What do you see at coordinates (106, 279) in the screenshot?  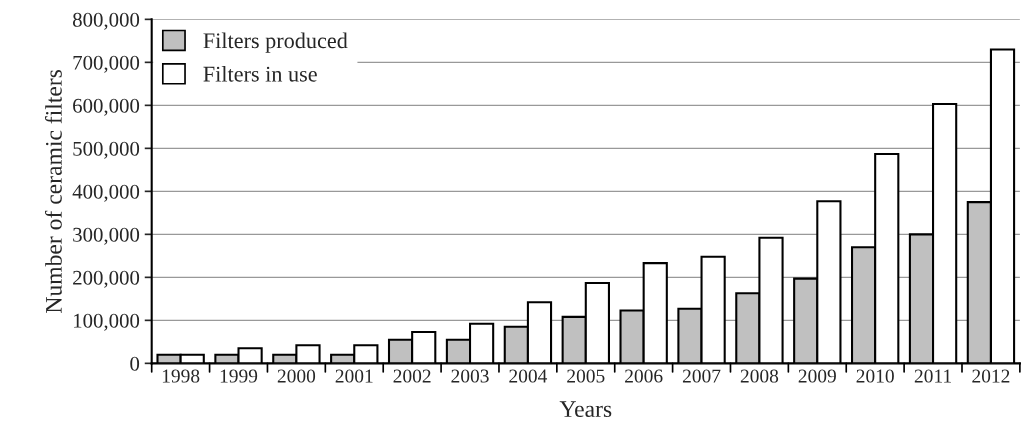 I see `y-tick-label: 200,000` at bounding box center [106, 279].